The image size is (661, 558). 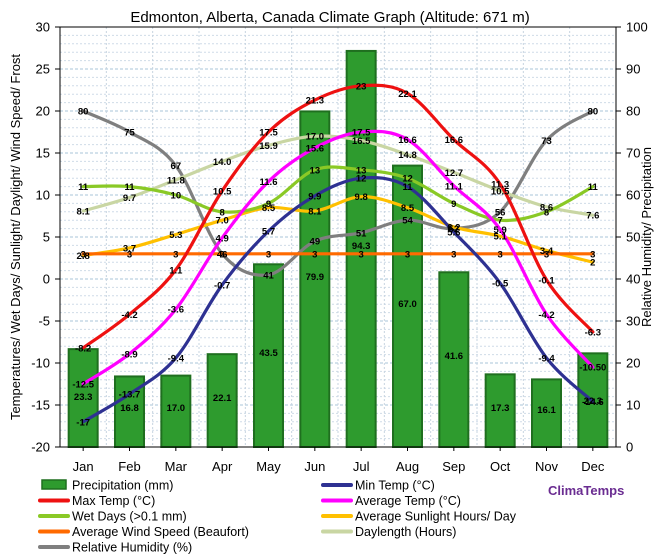 I want to click on value-label-average-temp-c: -4.2, so click(x=546, y=315).